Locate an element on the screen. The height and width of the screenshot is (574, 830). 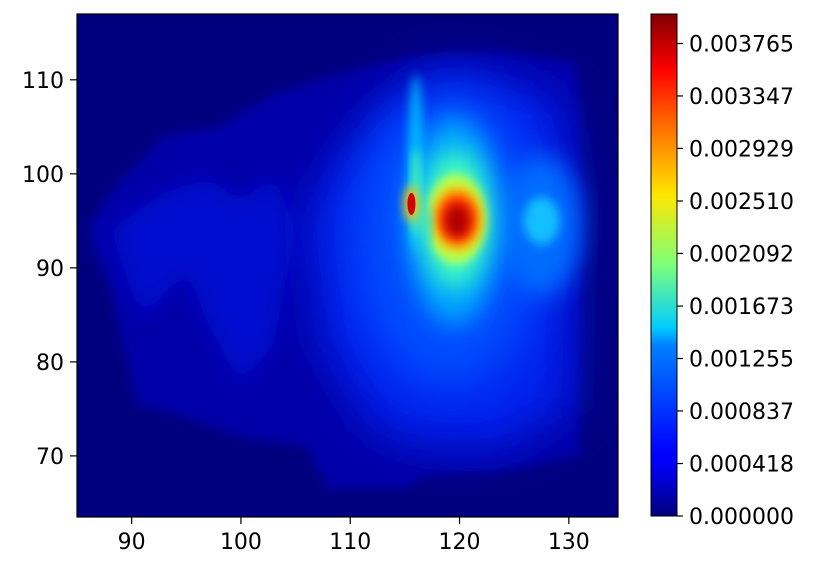
x-axis: 90 100 110 120 130 is located at coordinates (354, 536).